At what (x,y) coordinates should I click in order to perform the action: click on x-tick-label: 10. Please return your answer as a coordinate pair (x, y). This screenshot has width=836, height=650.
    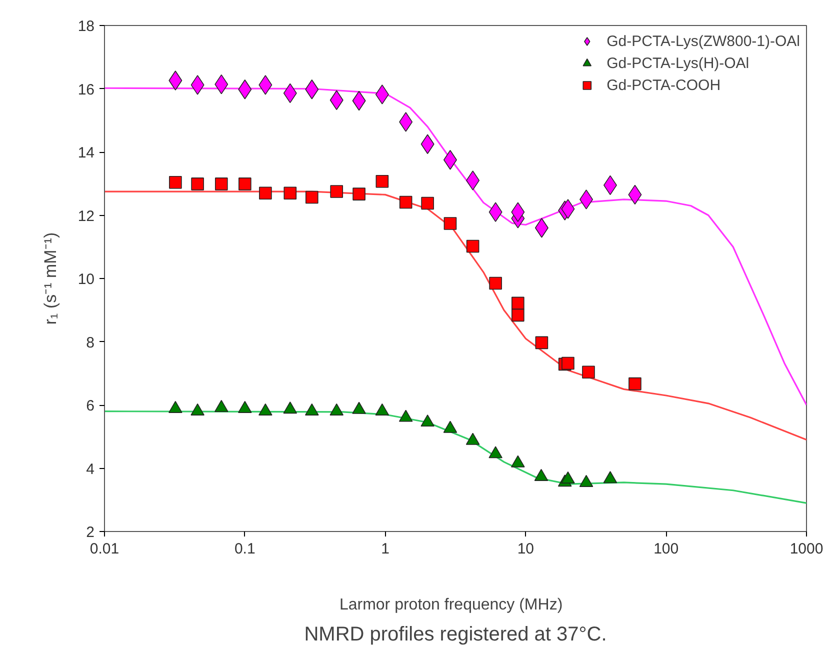
    Looking at the image, I should click on (525, 549).